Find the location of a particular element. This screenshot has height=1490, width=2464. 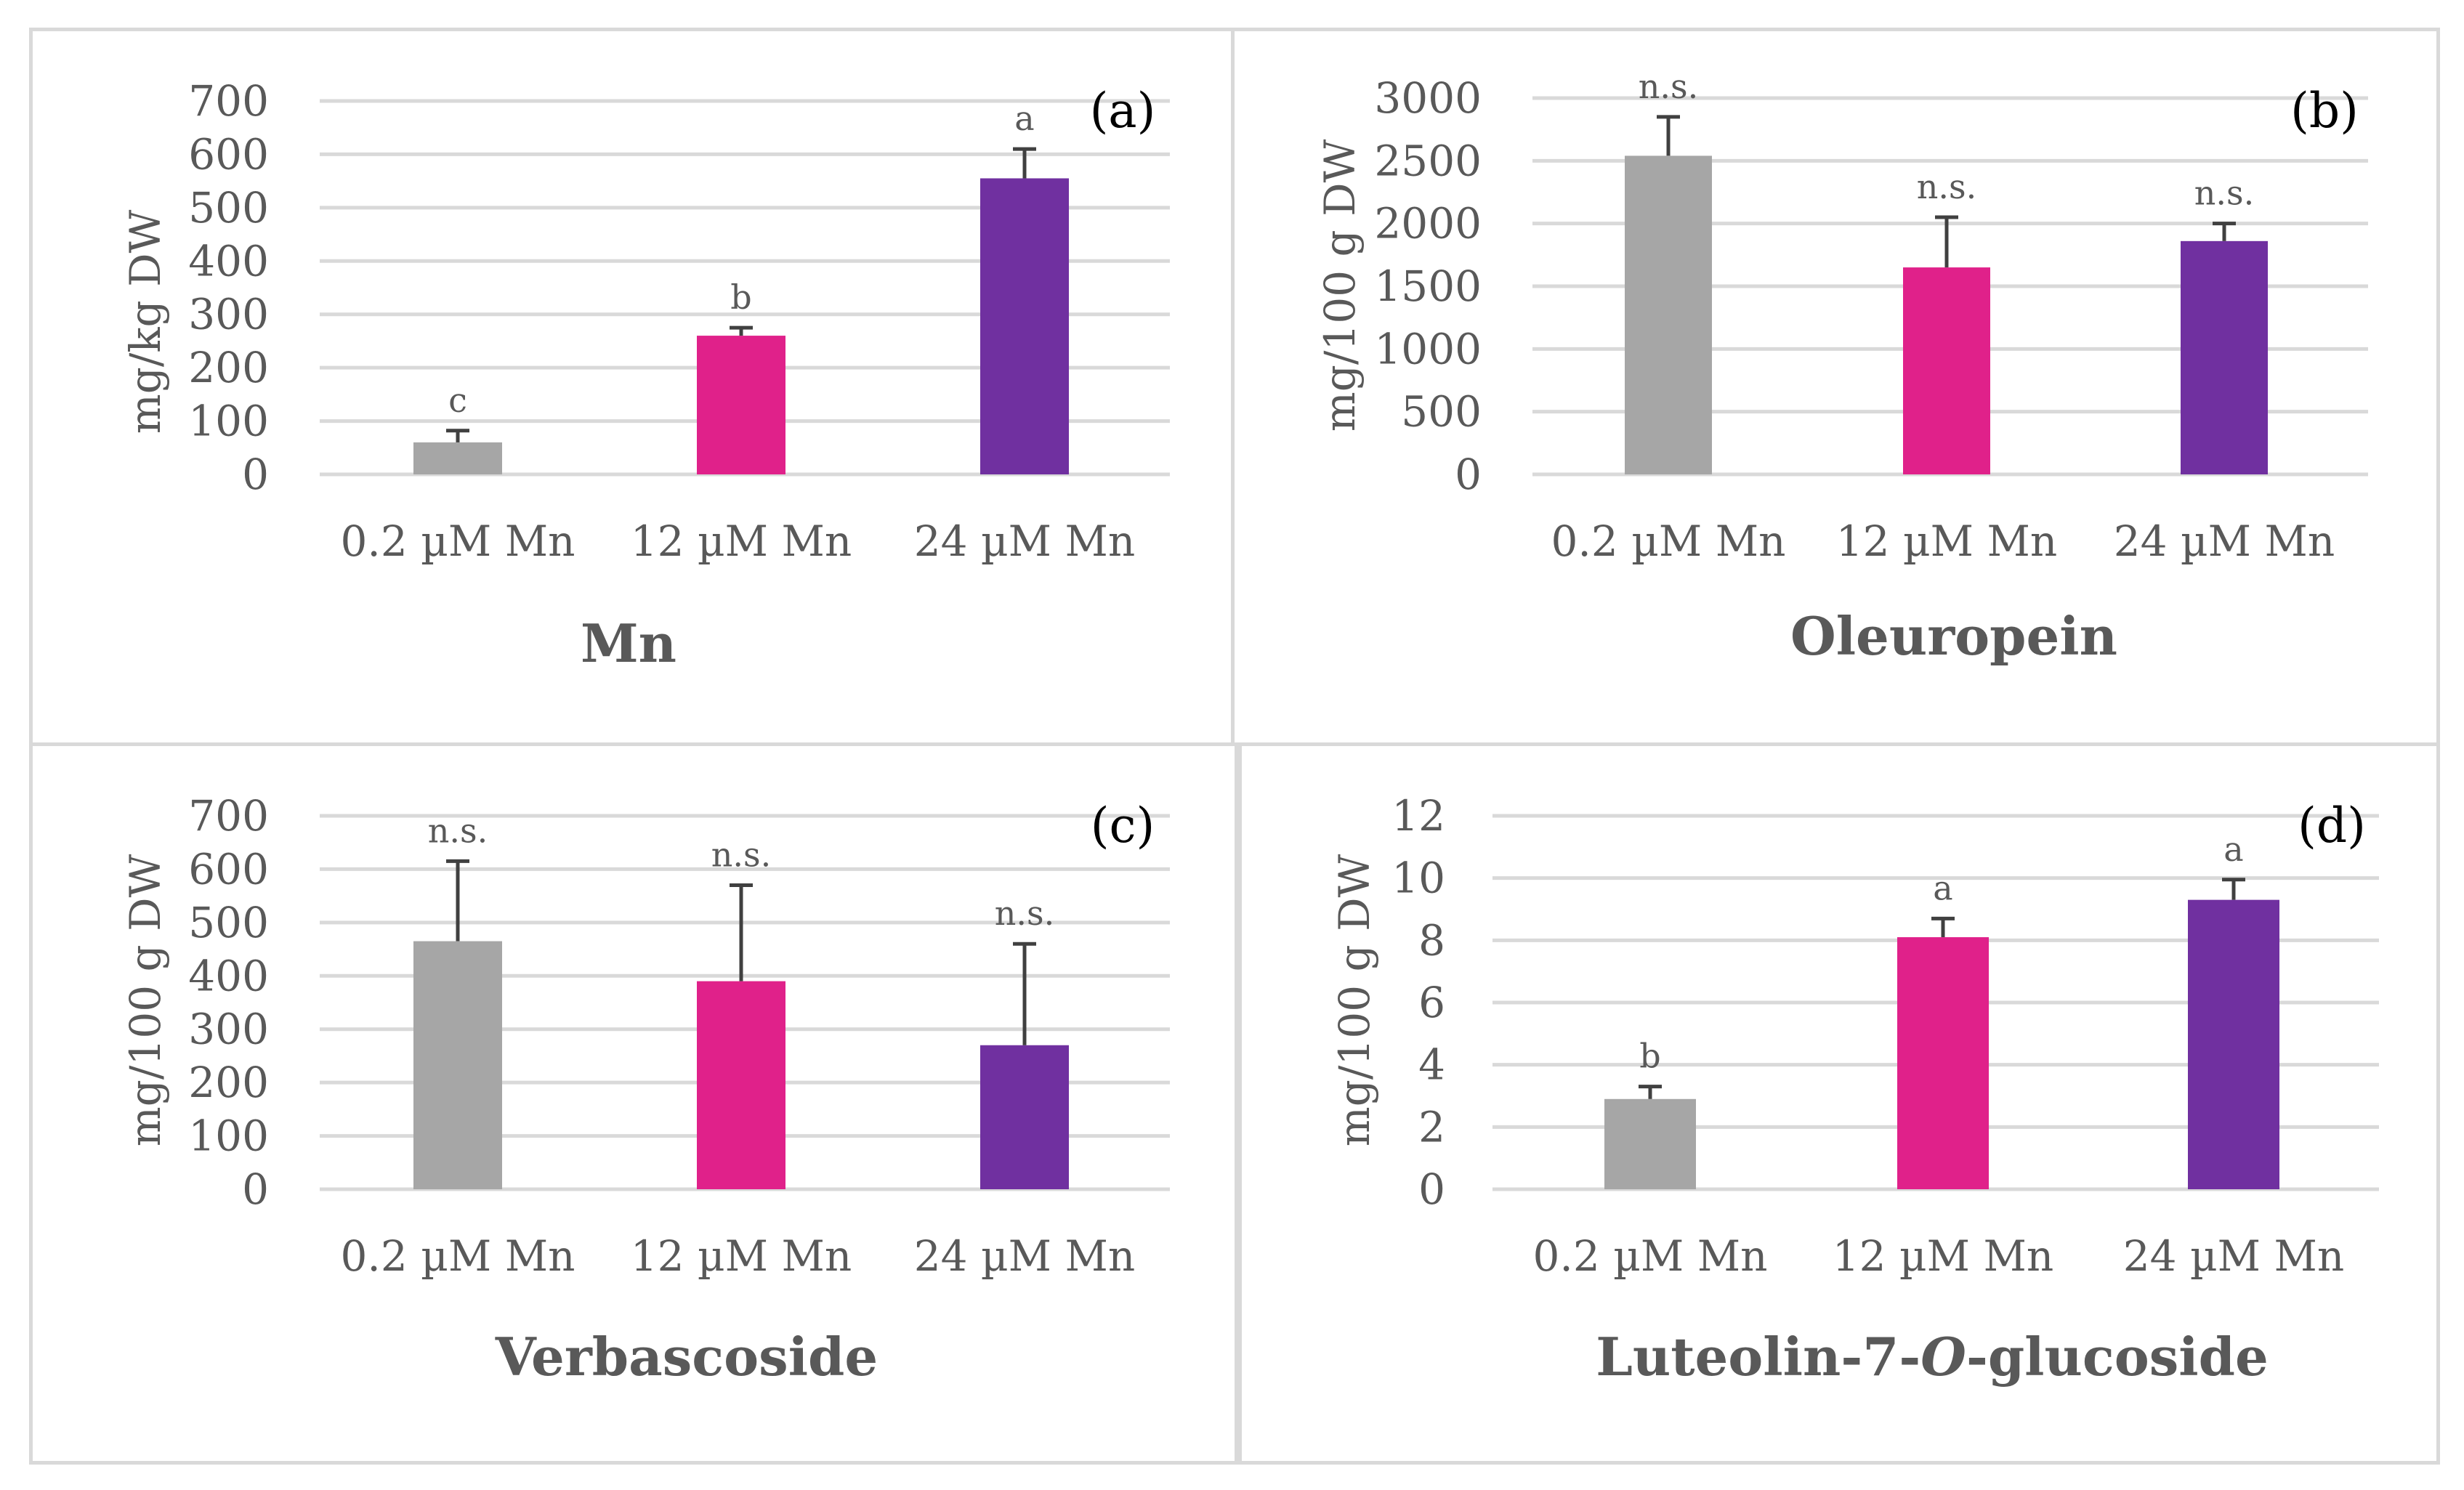

panel-label: (c) is located at coordinates (1123, 826).